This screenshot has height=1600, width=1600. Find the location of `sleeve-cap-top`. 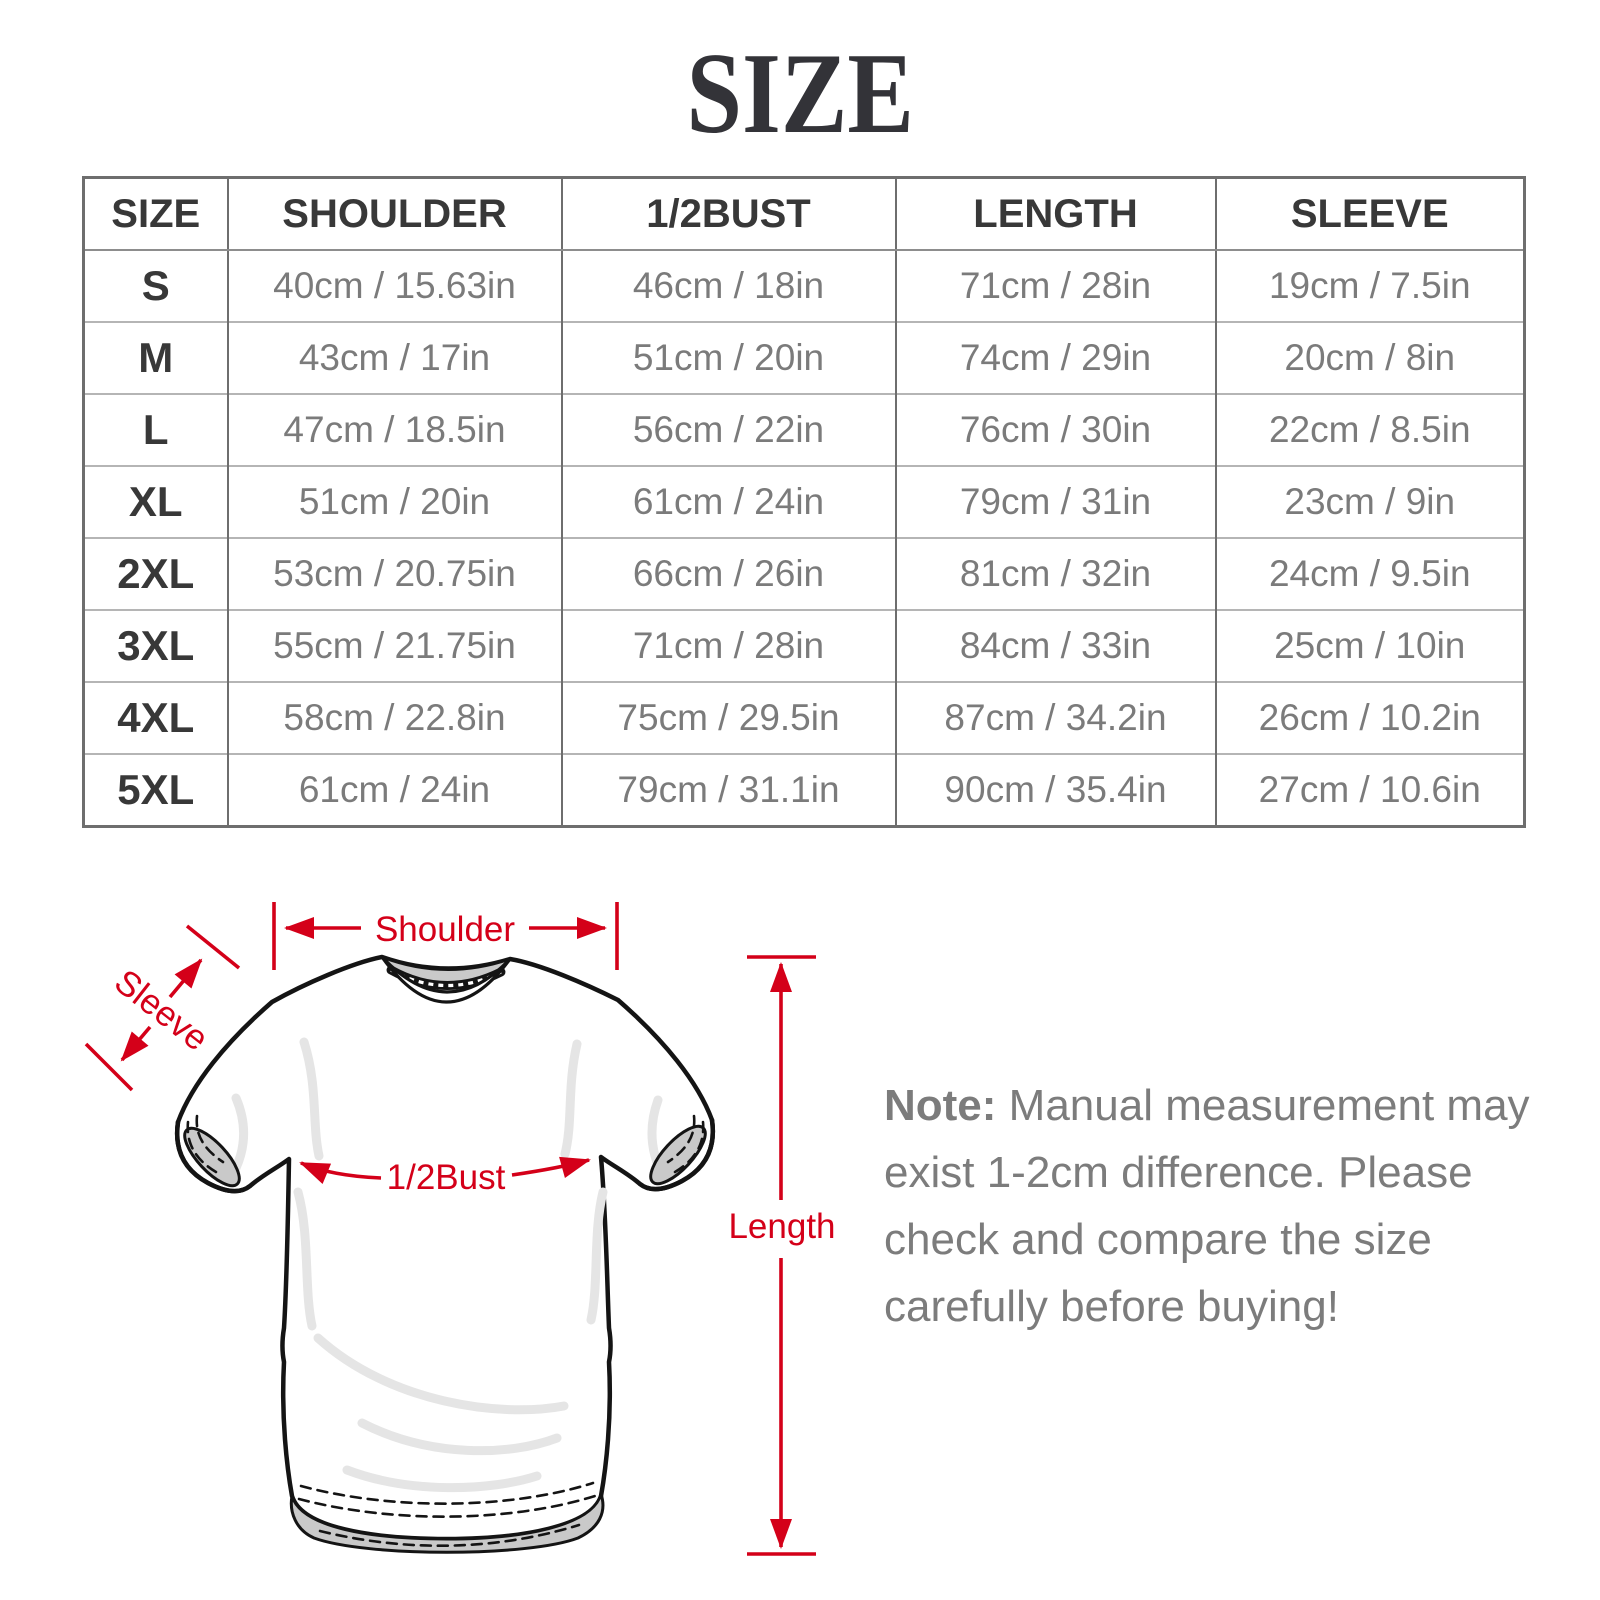

sleeve-cap-top is located at coordinates (213, 947).